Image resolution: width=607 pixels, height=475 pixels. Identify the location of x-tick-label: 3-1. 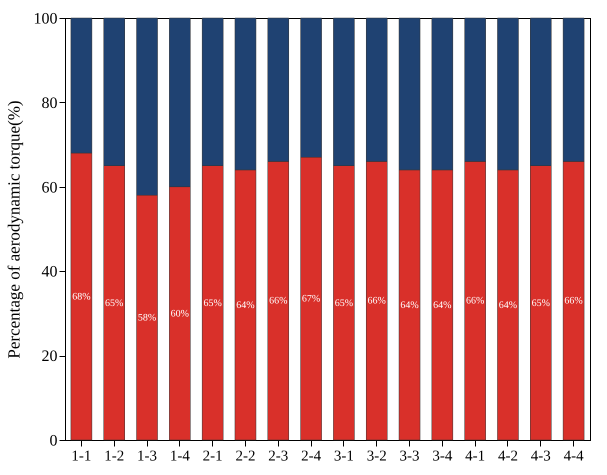
(344, 456).